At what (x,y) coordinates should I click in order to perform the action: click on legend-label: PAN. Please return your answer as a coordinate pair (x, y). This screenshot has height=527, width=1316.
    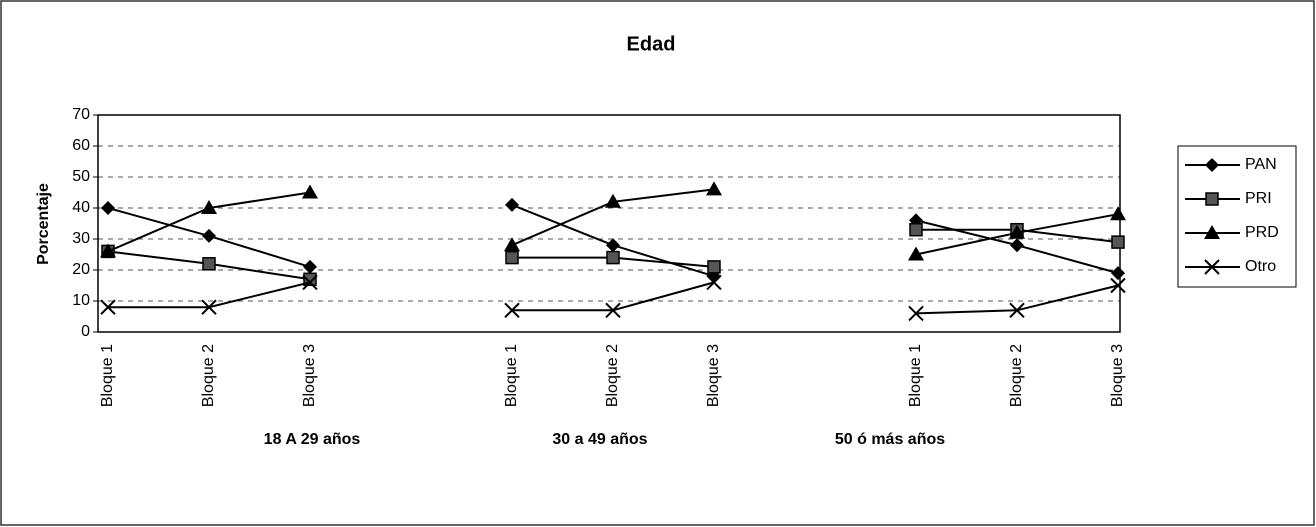
    Looking at the image, I should click on (1261, 164).